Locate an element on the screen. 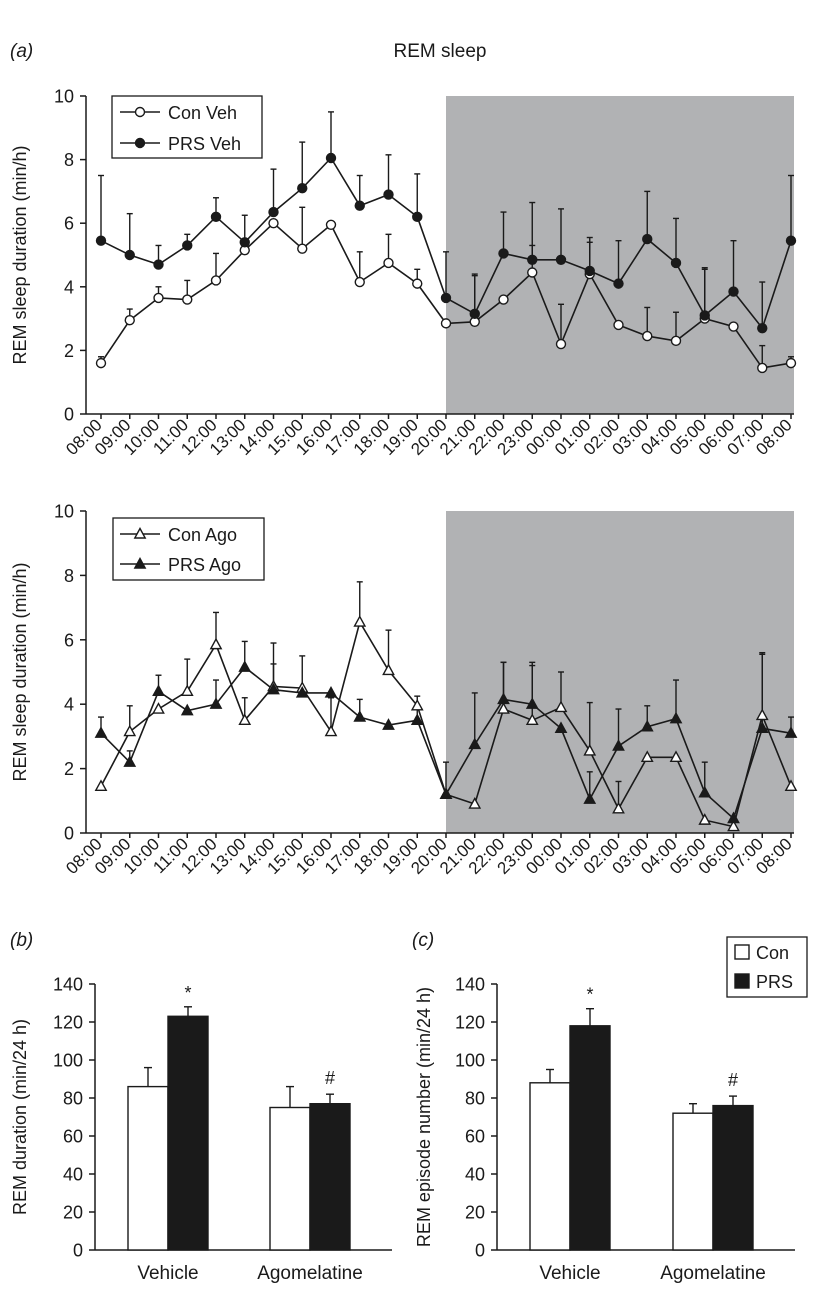 This screenshot has width=820, height=1314. panel-b-y-tick-label: 100 is located at coordinates (68, 1061).